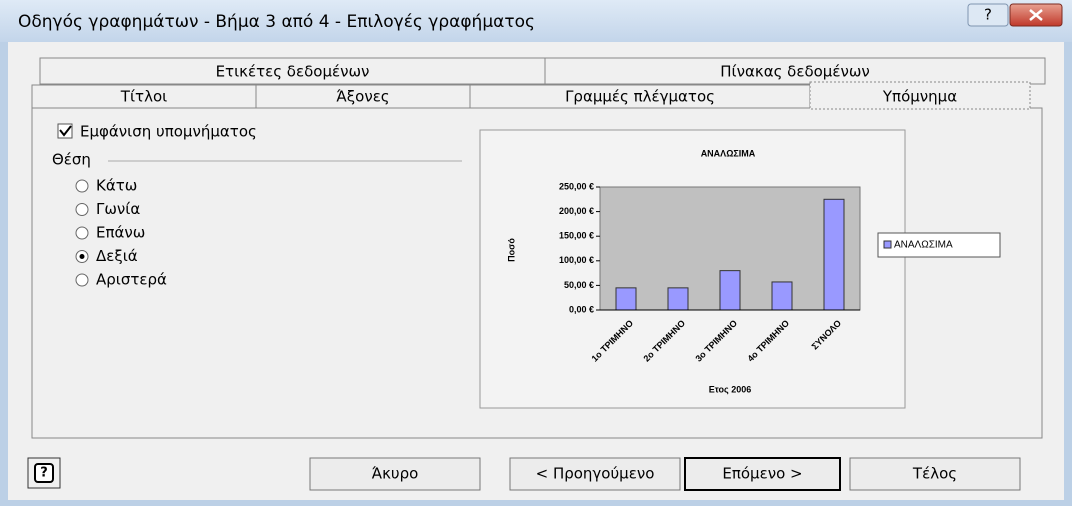  I want to click on y-tick-label: 150,00 €, so click(576, 236).